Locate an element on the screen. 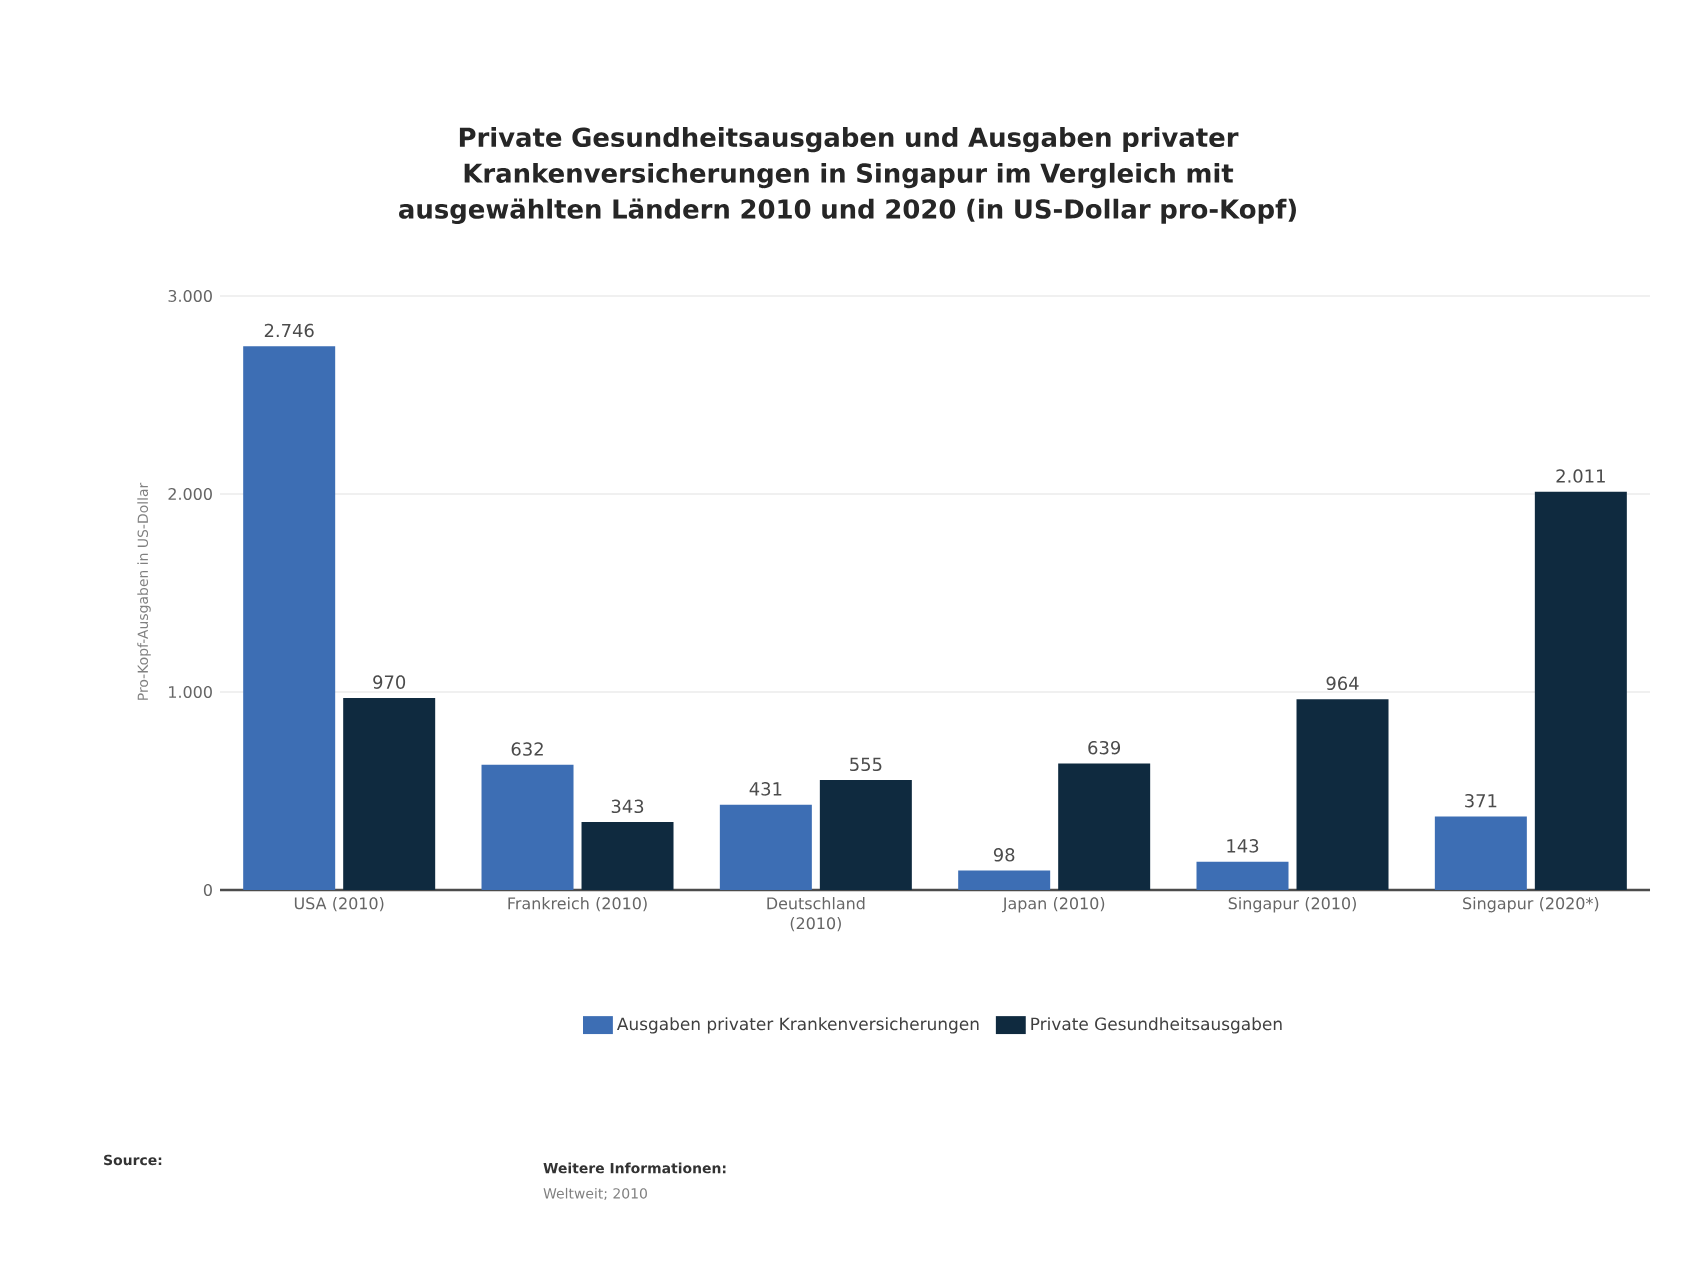 This screenshot has width=1698, height=1278. data-label: 343 is located at coordinates (627, 806).